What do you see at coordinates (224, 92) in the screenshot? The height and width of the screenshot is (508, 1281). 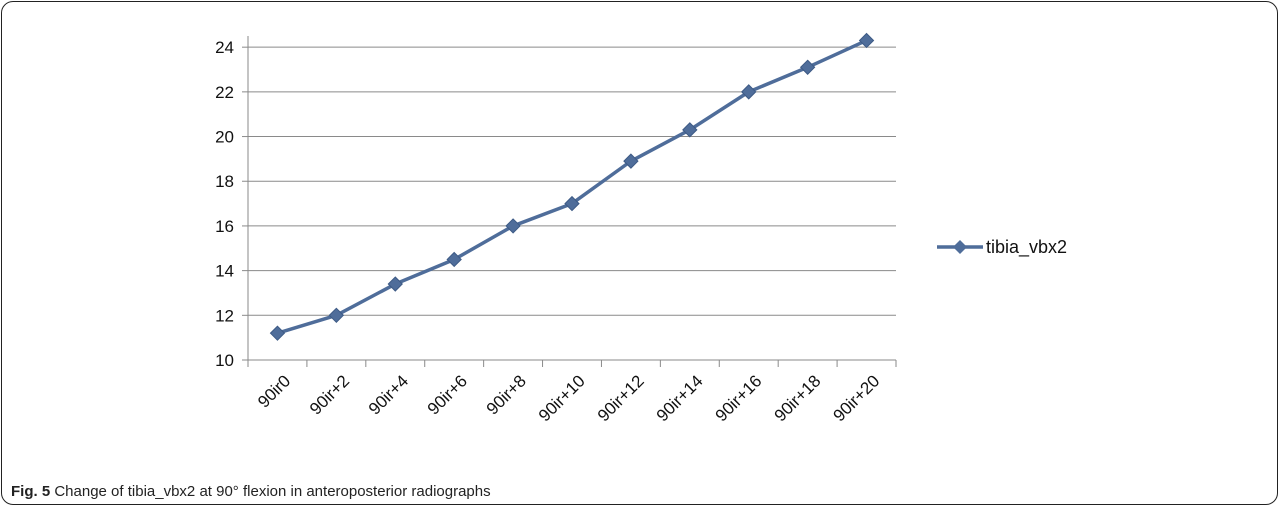 I see `y-tick-label: 22` at bounding box center [224, 92].